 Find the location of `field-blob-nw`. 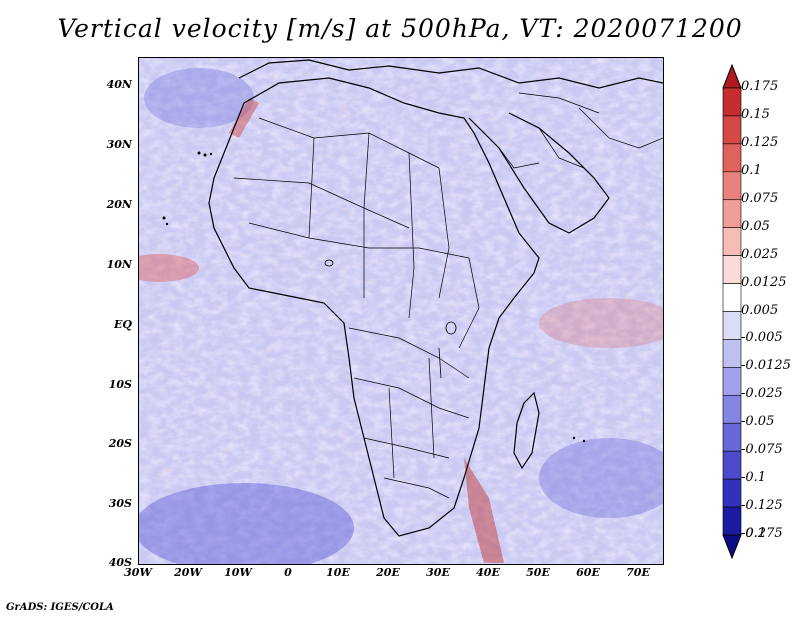

field-blob-nw is located at coordinates (199, 98).